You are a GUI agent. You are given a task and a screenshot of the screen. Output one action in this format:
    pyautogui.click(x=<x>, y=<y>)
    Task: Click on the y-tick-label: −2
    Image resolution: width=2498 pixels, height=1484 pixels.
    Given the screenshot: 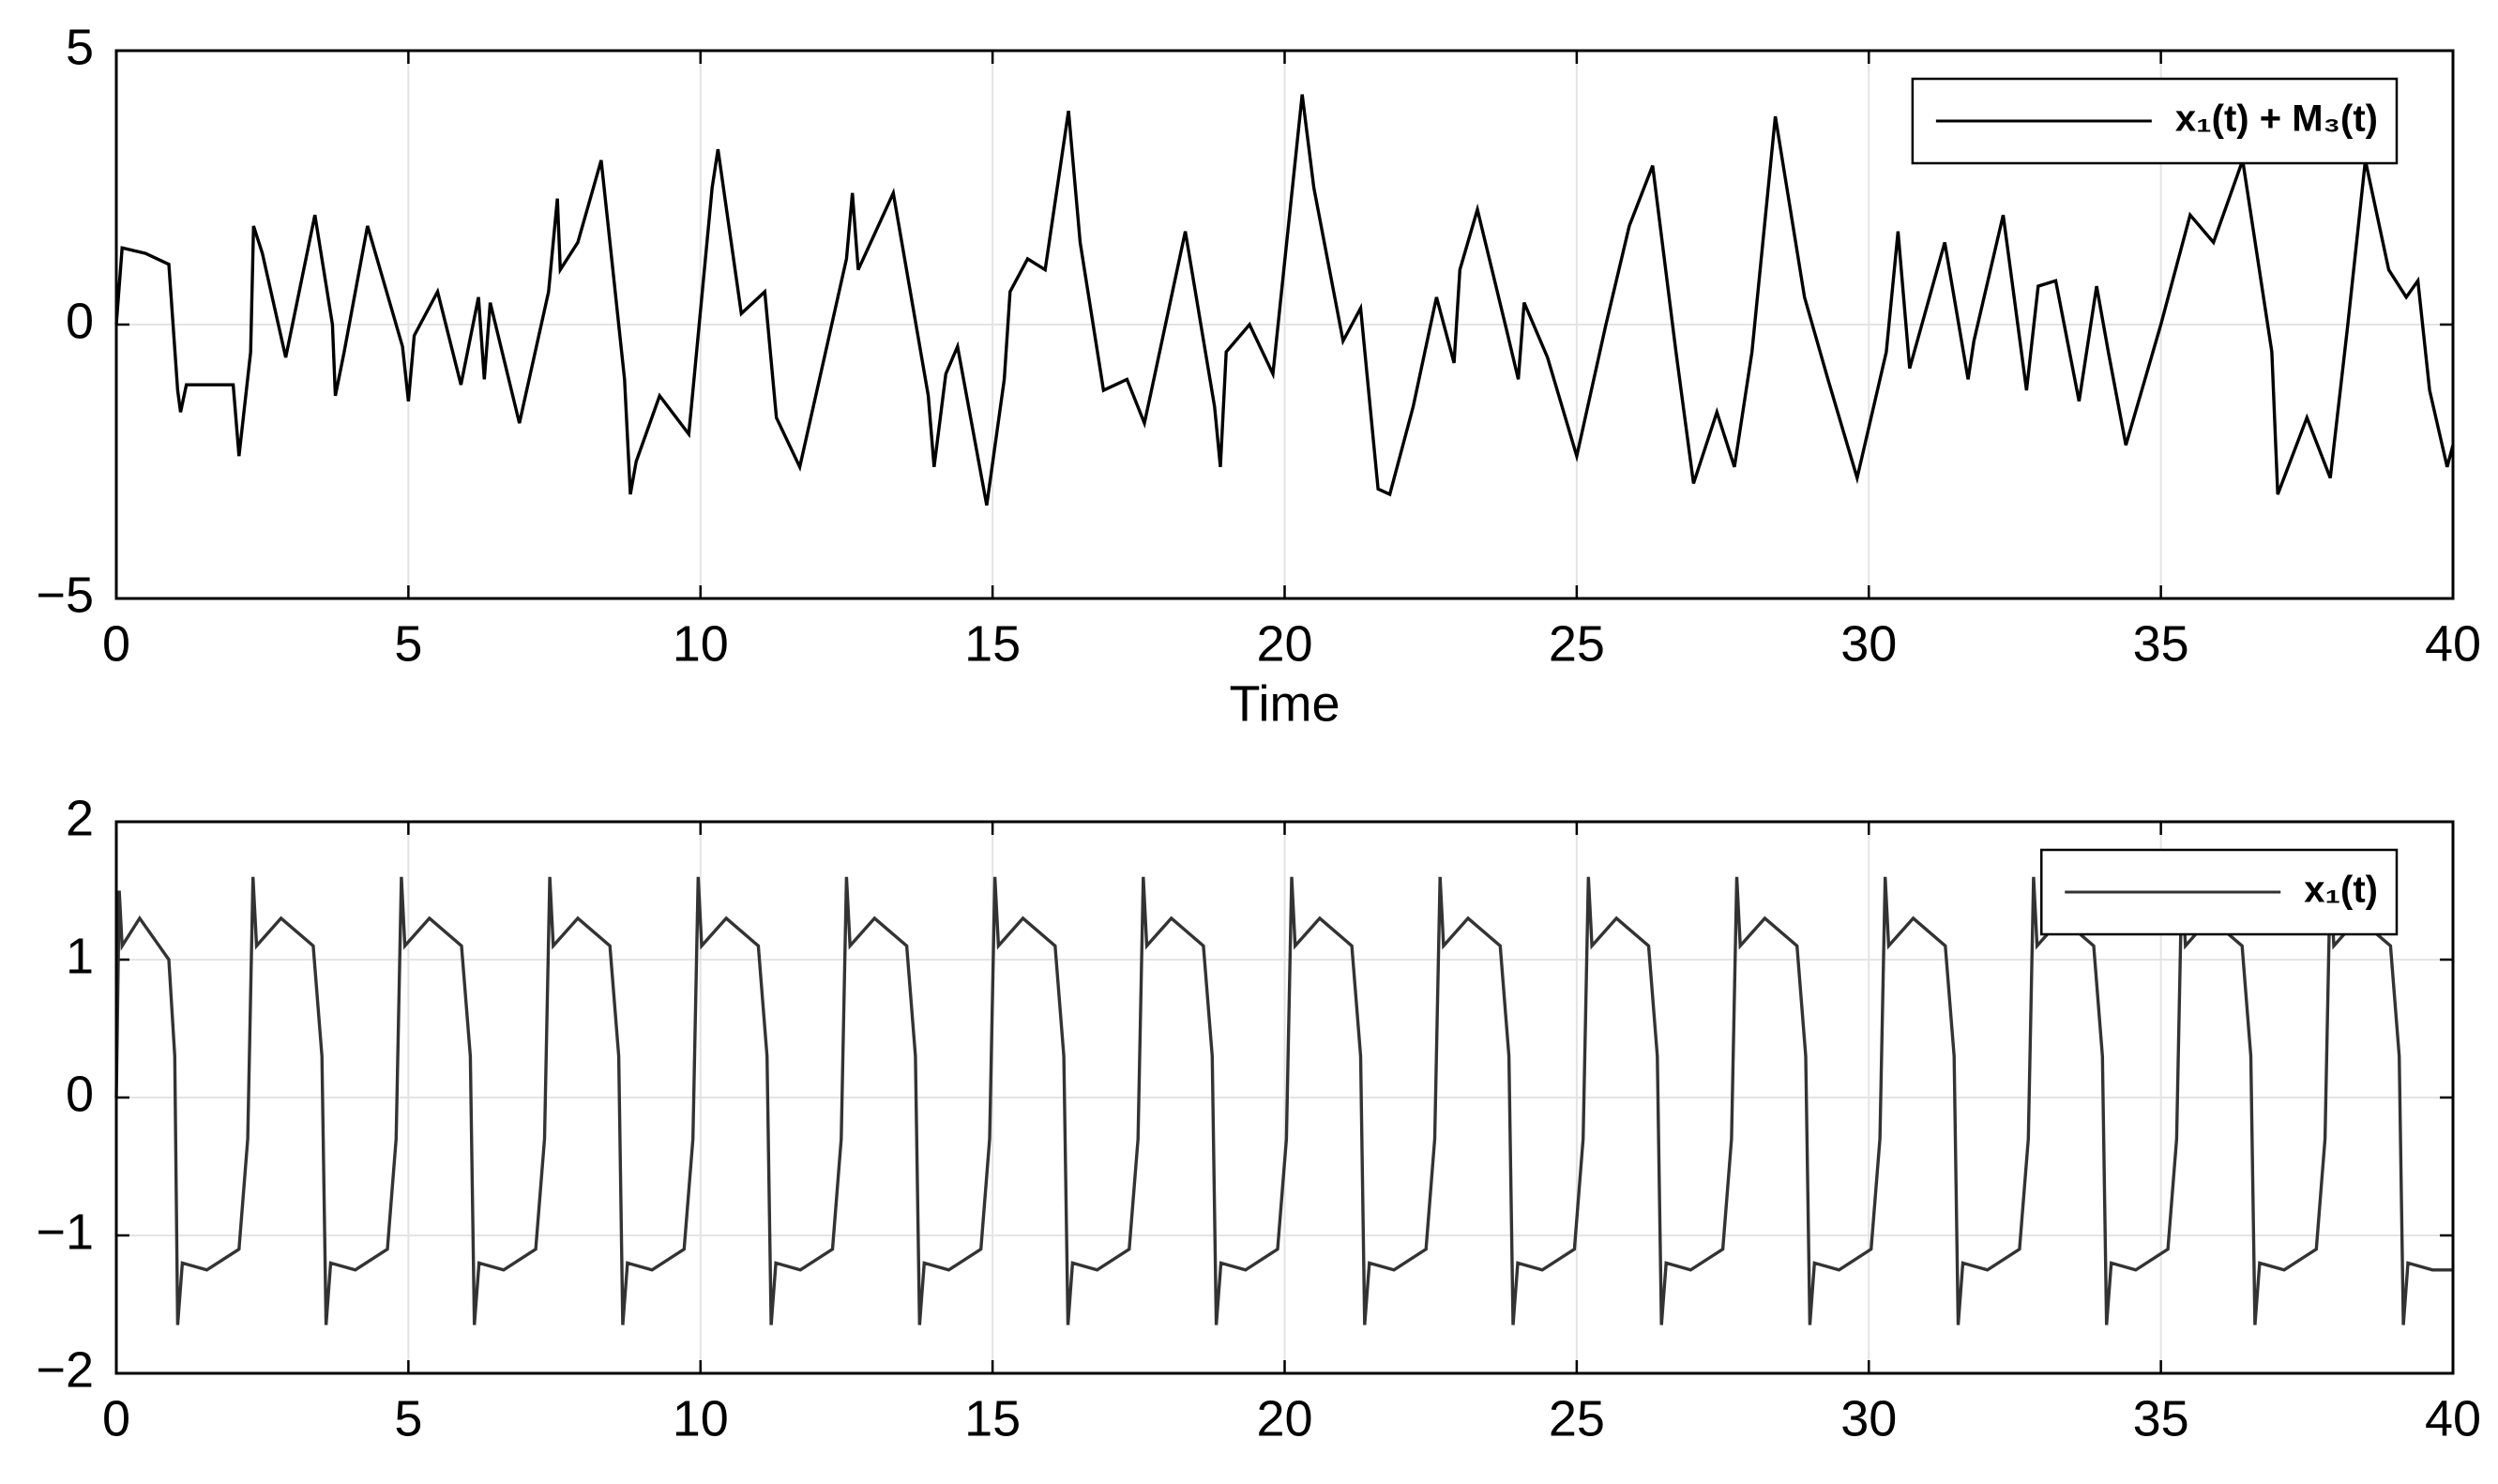 What is the action you would take?
    pyautogui.click(x=65, y=1369)
    